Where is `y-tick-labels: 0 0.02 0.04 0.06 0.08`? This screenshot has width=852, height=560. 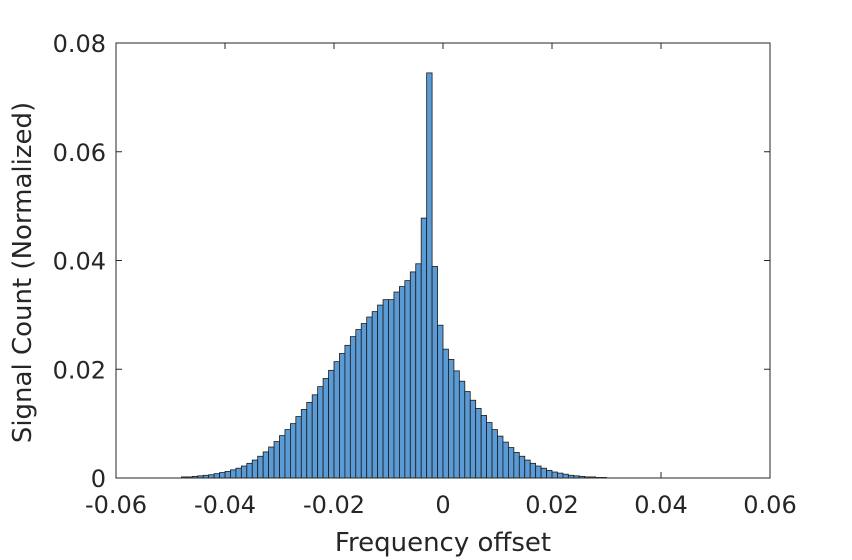
y-tick-labels: 0 0.02 0.04 0.06 0.08 is located at coordinates (79, 261).